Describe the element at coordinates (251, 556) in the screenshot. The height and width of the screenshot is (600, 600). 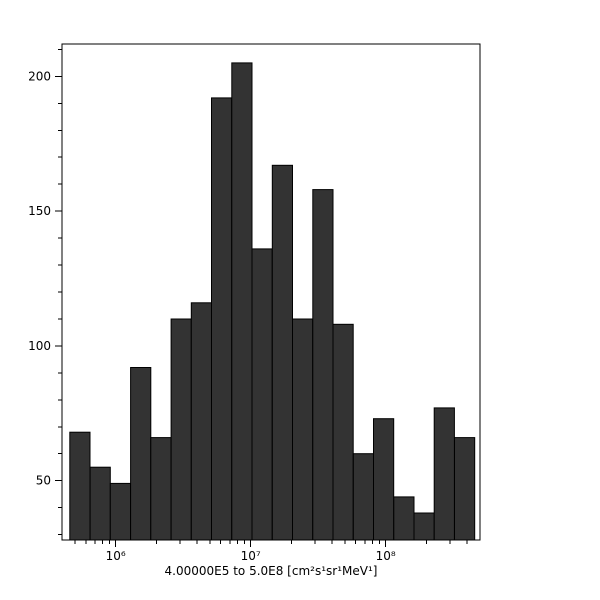
I see `tick-label: 10⁷` at that location.